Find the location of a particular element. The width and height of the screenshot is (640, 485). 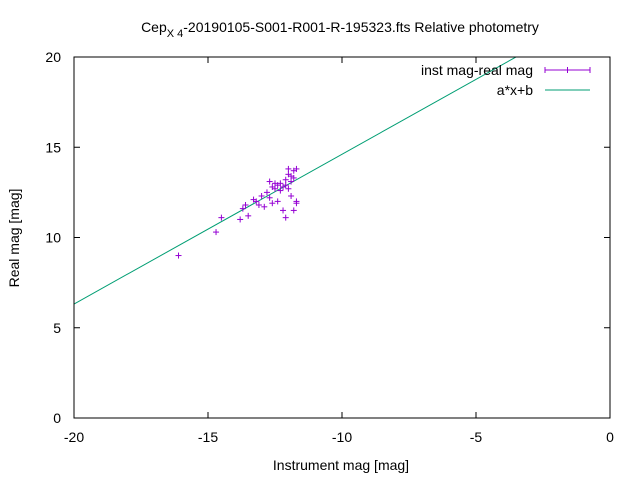

x-tick-label: -10 is located at coordinates (342, 437).